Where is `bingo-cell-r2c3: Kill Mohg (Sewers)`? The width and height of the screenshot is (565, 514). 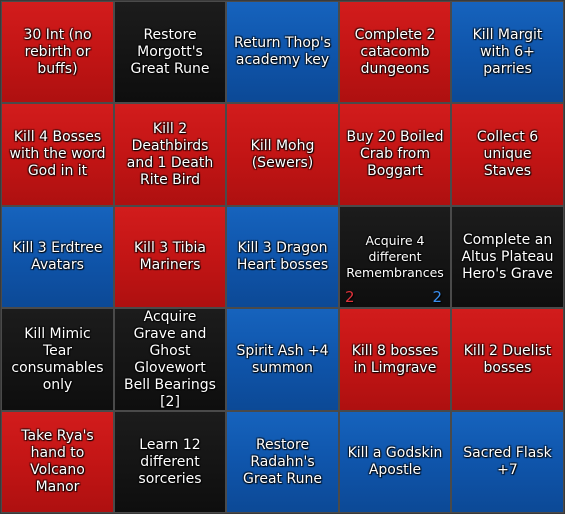
bingo-cell-r2c3: Kill Mohg (Sewers) is located at coordinates (282, 154).